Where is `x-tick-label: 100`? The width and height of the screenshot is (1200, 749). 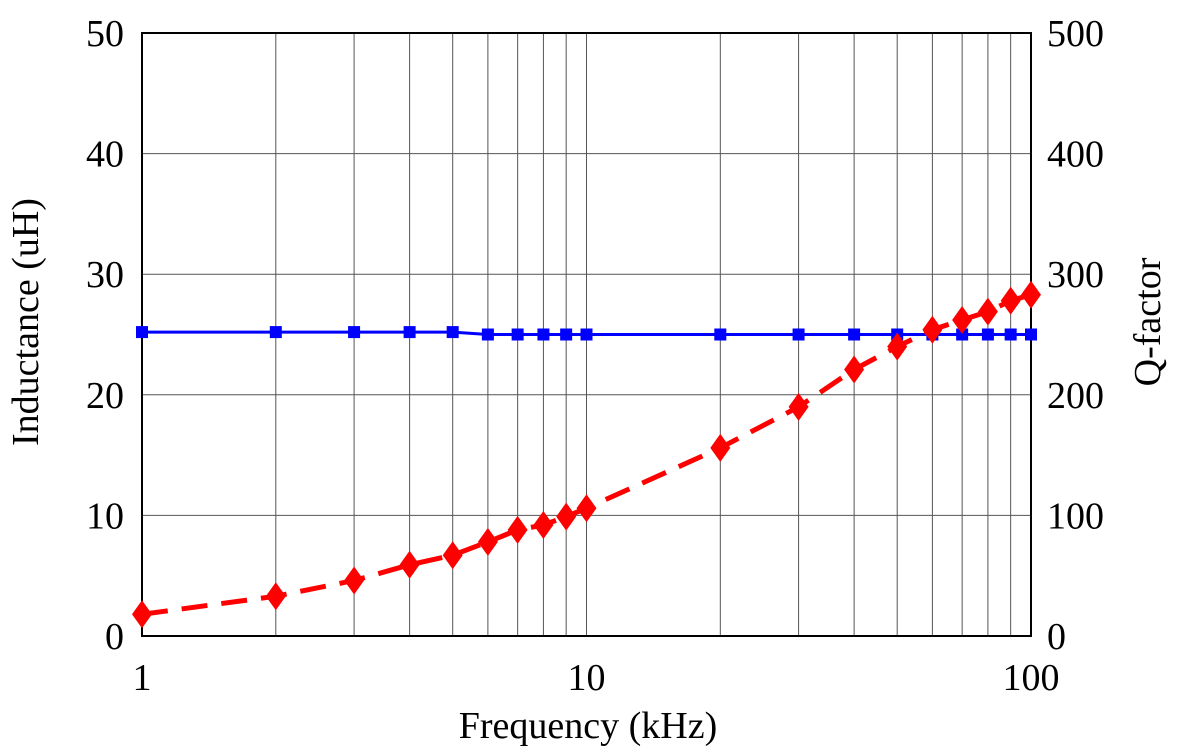 x-tick-label: 100 is located at coordinates (1031, 678).